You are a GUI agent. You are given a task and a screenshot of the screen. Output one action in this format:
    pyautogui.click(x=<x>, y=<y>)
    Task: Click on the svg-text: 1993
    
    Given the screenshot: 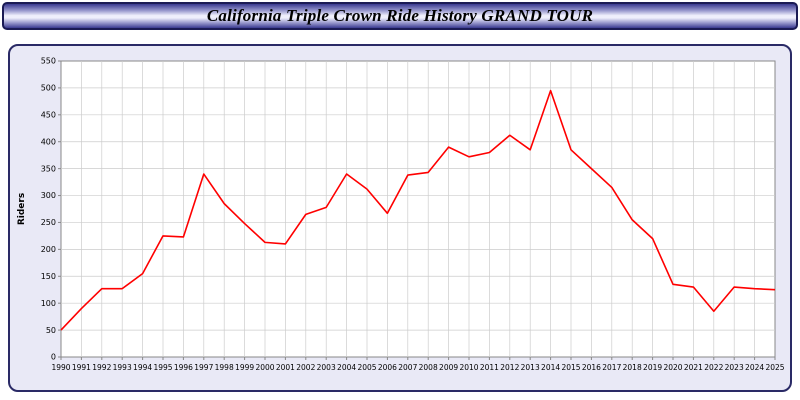 What is the action you would take?
    pyautogui.click(x=122, y=367)
    